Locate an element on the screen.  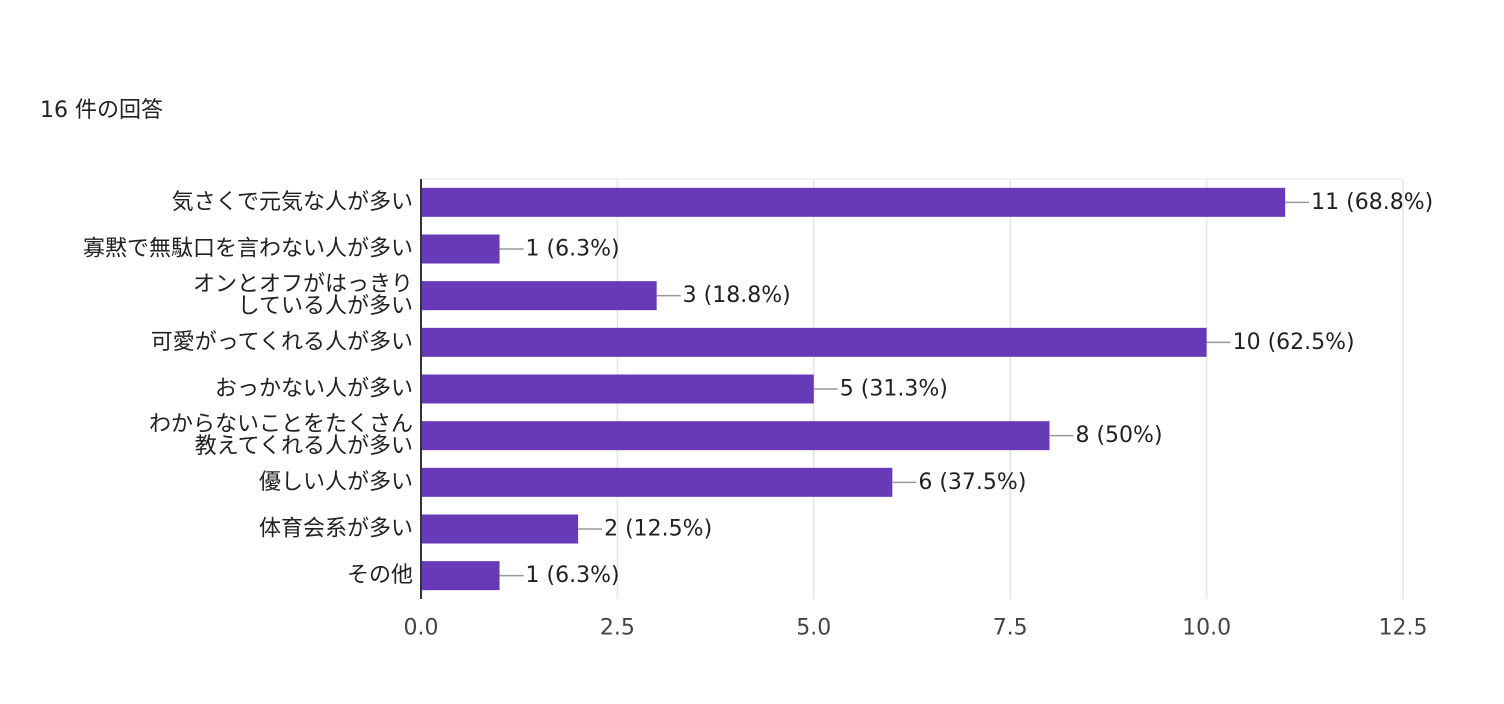
category-label-3: 可愛がってくれる人が多い is located at coordinates (282, 342).